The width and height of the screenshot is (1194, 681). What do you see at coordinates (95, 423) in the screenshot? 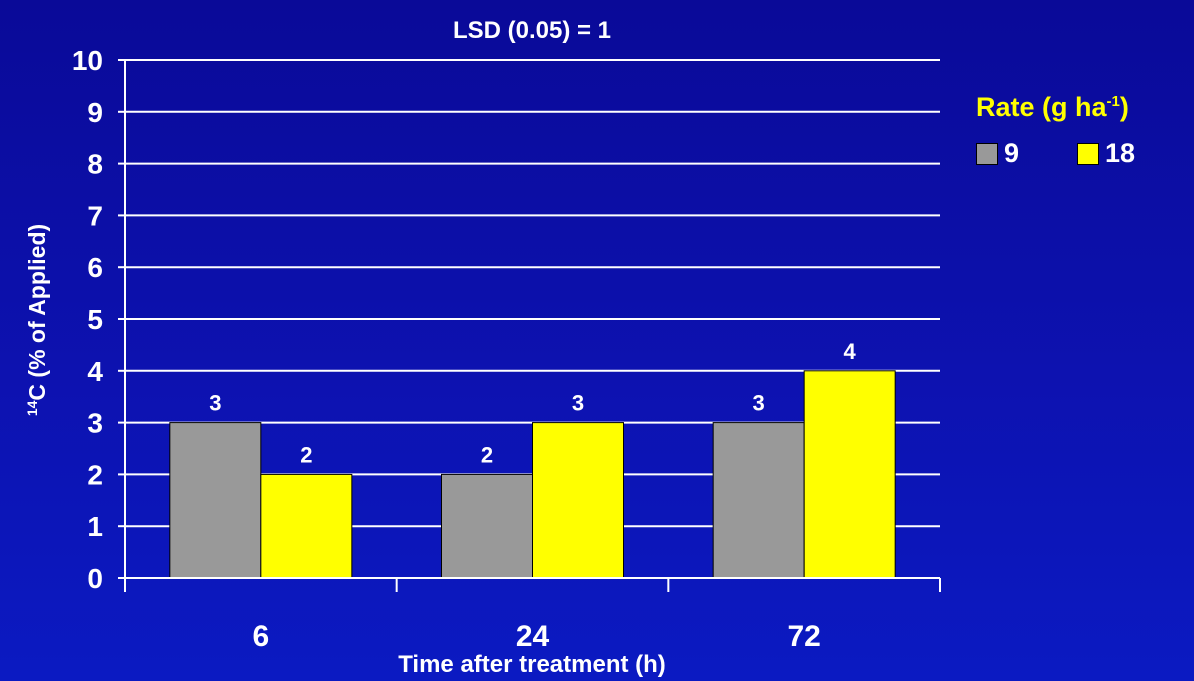
I see `y-tick-label: 3` at bounding box center [95, 423].